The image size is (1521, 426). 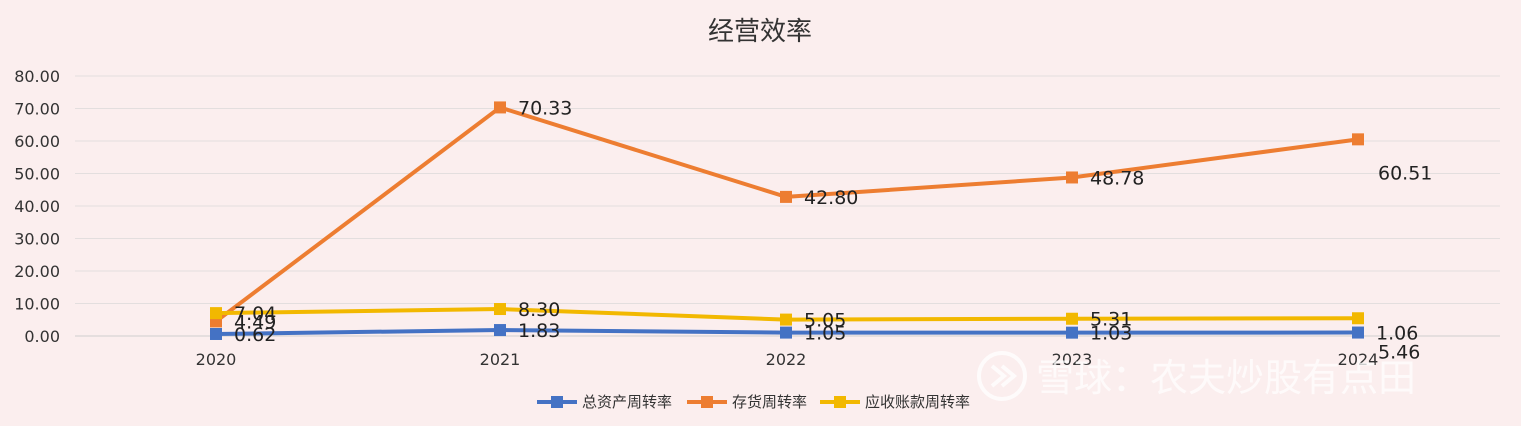 I want to click on snowball-logo-icon, so click(x=1002, y=376).